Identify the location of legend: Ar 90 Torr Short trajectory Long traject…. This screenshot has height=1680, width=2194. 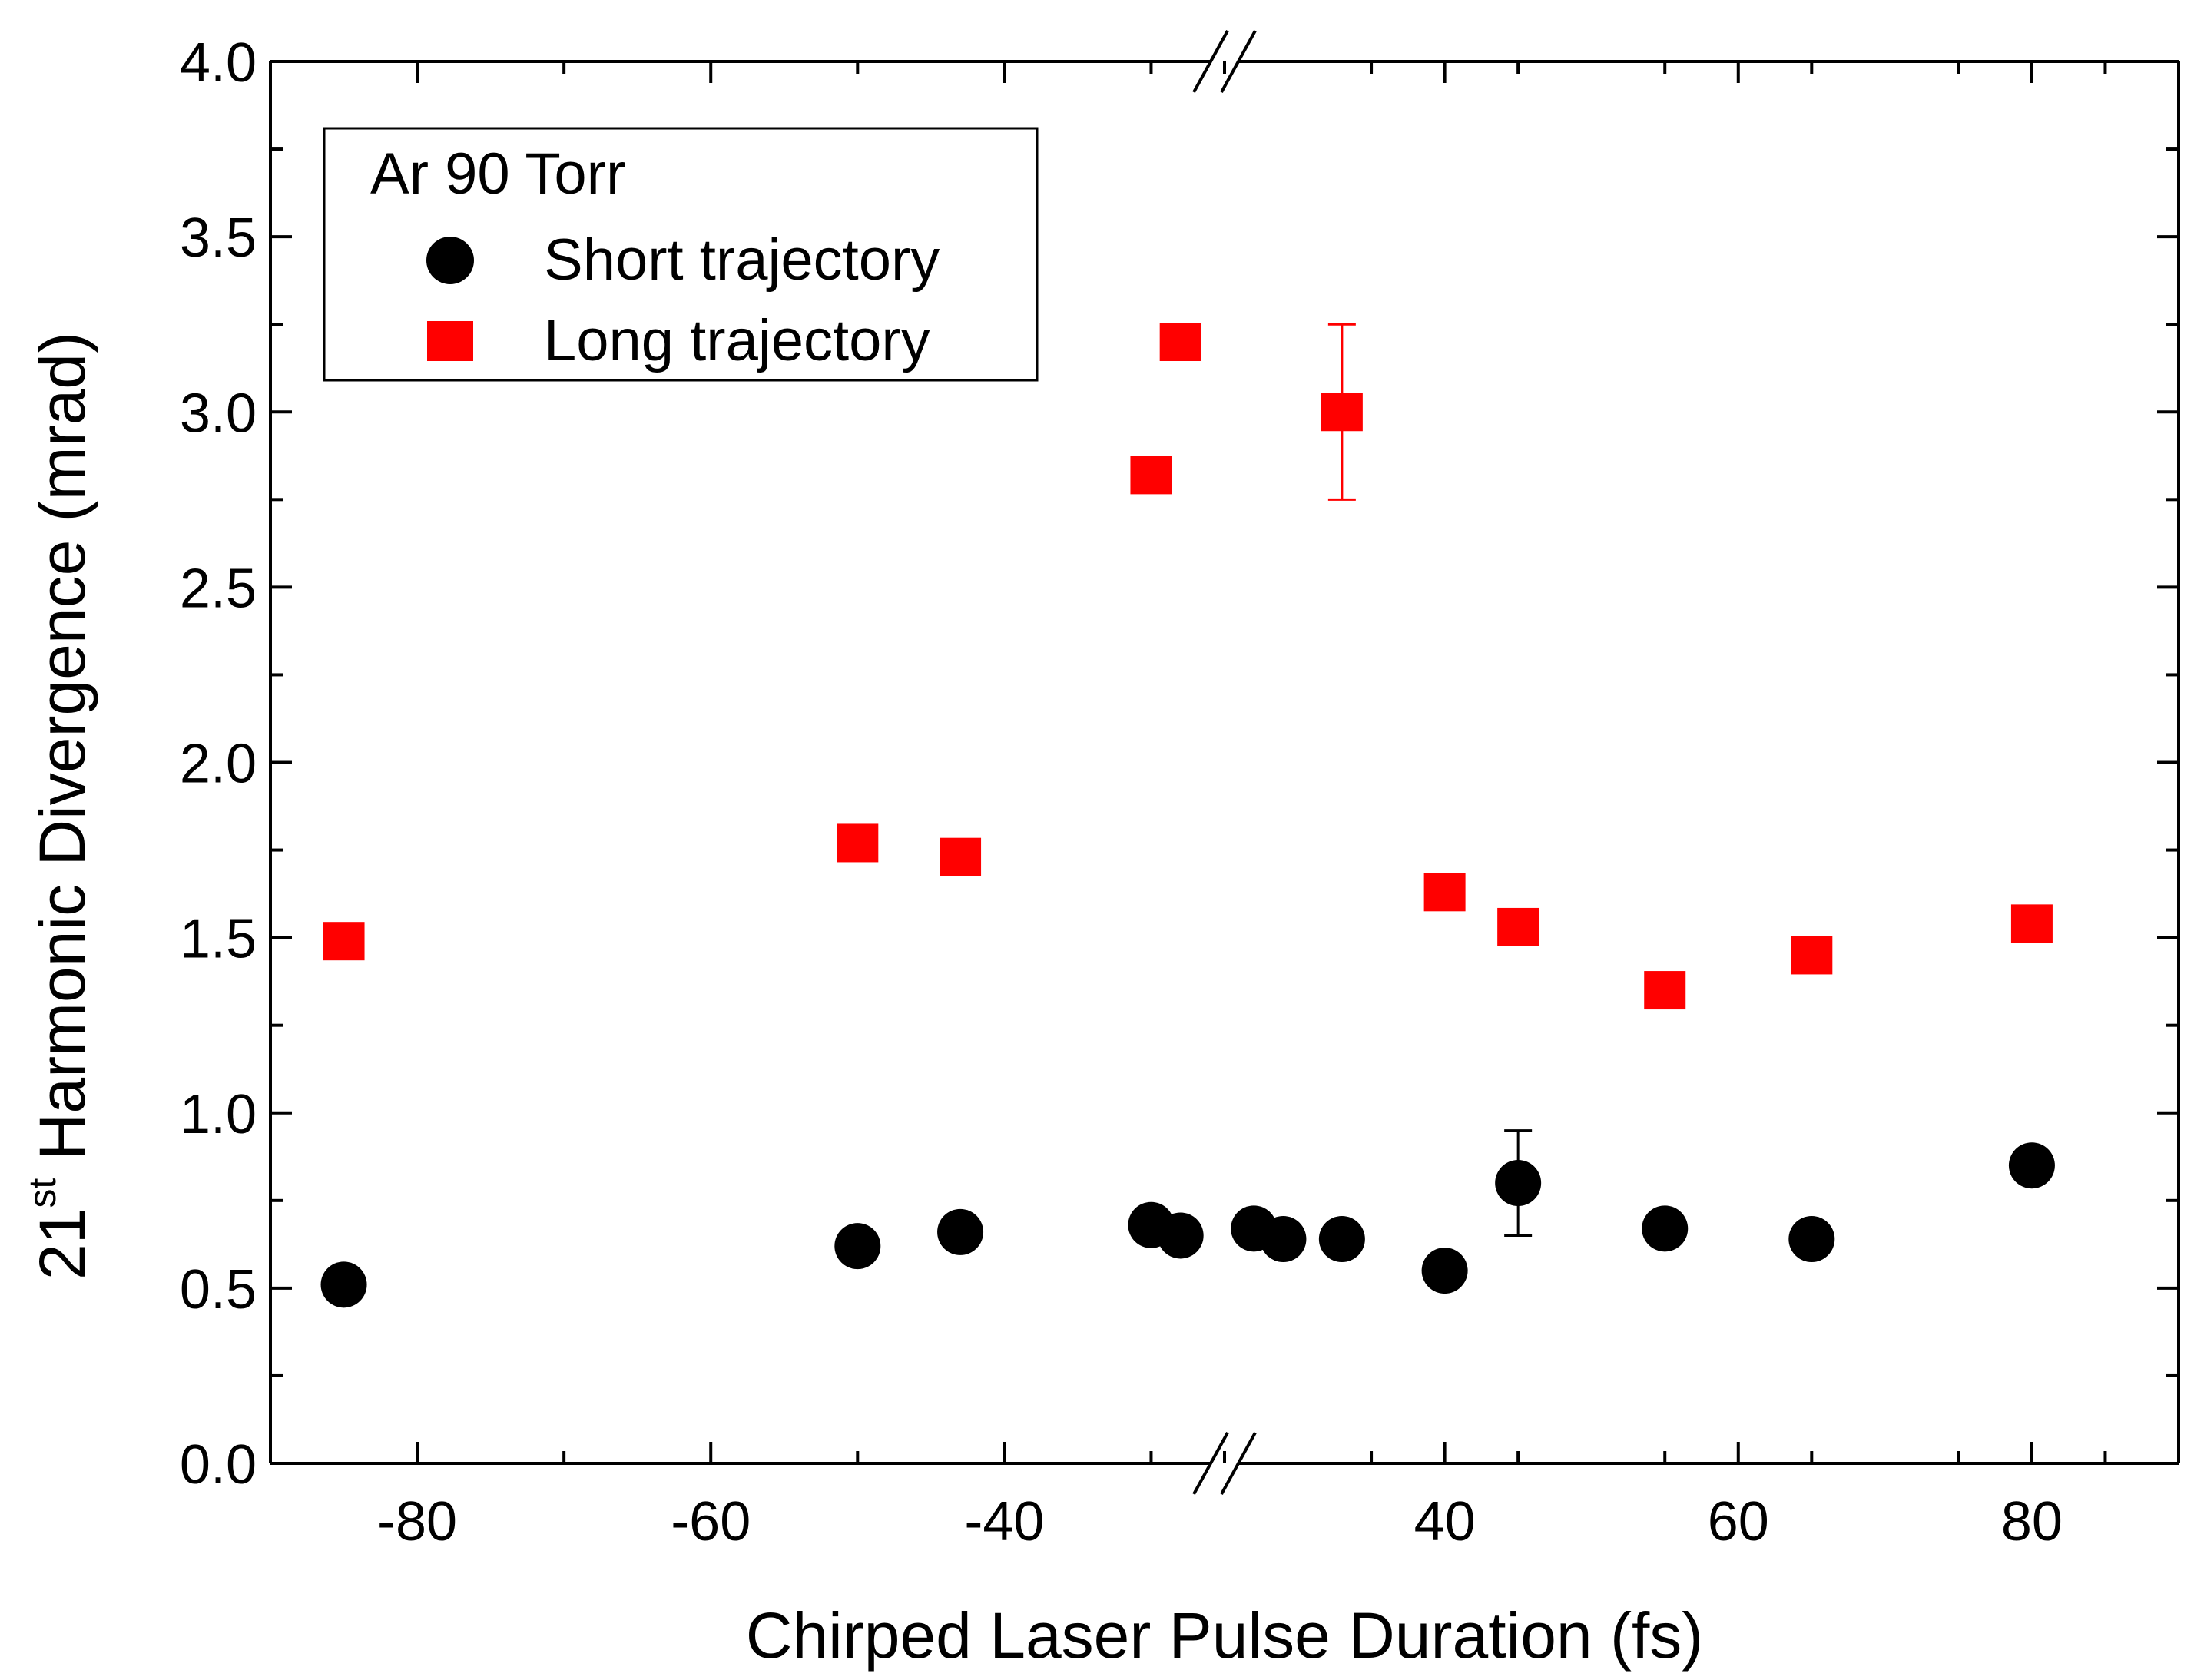
(681, 254).